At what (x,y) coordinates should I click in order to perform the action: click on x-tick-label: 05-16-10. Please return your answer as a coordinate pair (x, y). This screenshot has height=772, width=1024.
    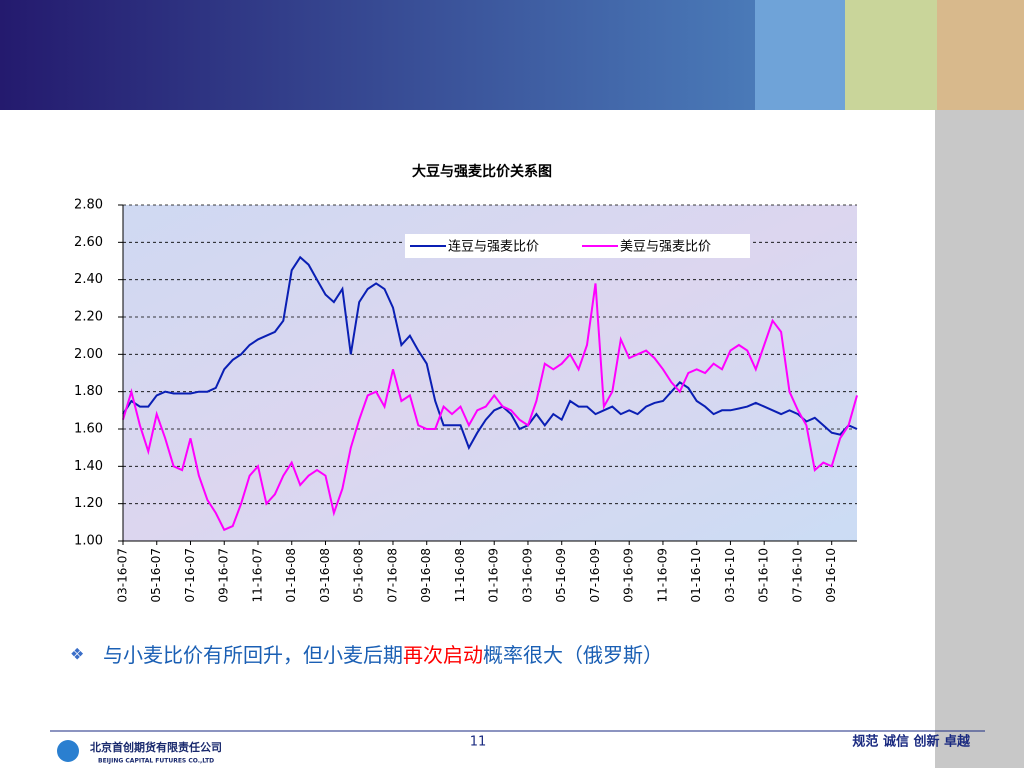
    Looking at the image, I should click on (764, 575).